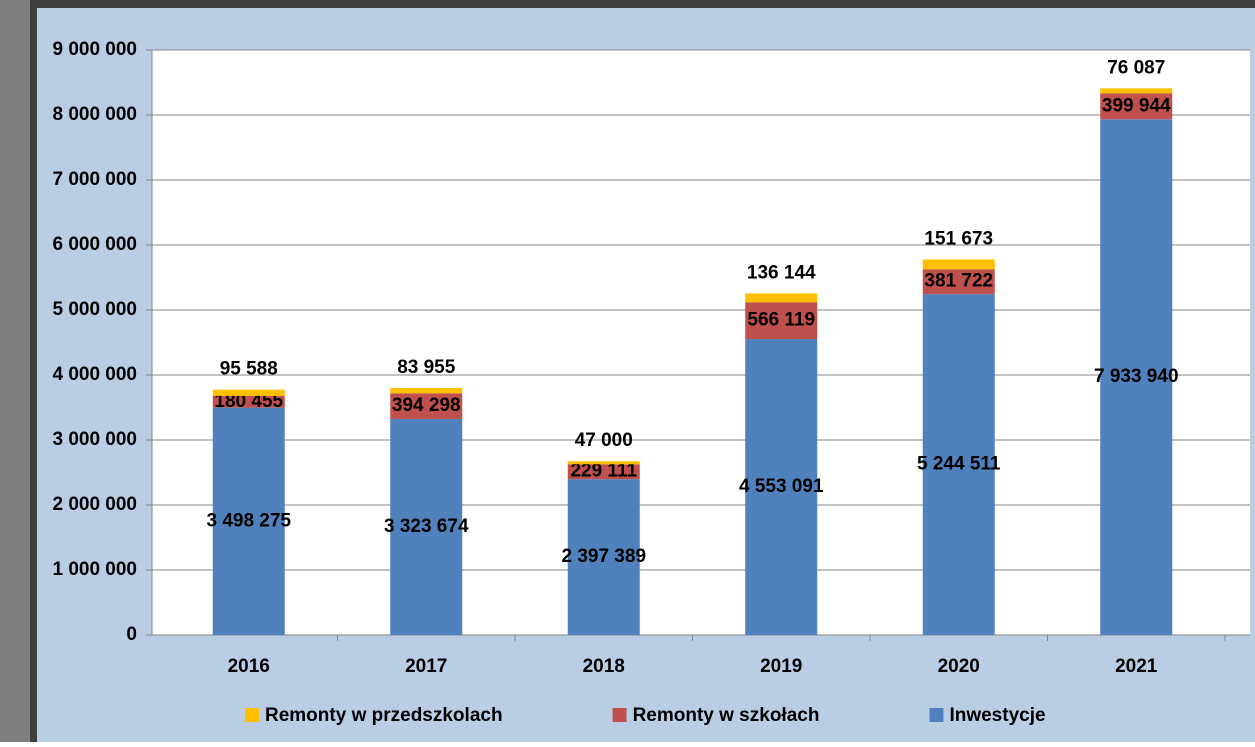  Describe the element at coordinates (94, 244) in the screenshot. I see `y-tick-label: 6 000 000` at that location.